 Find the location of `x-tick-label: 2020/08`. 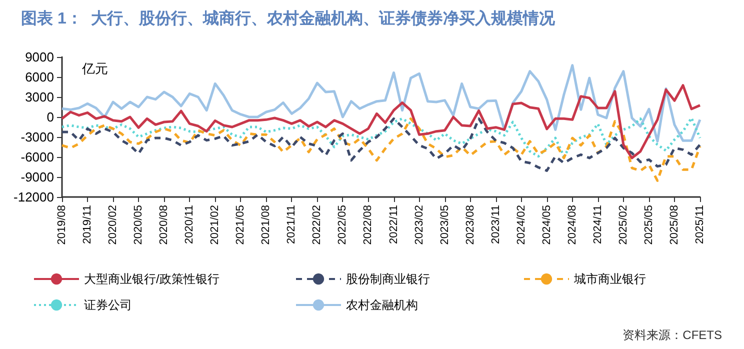

x-tick-label: 2020/08 is located at coordinates (164, 225).